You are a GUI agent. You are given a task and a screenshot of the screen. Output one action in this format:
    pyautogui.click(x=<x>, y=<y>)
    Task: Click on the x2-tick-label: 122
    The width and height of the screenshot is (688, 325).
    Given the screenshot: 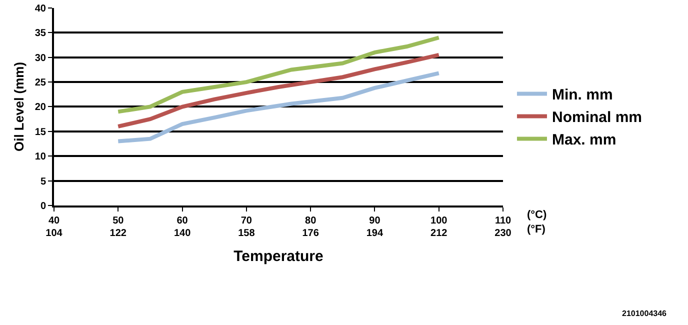 What is the action you would take?
    pyautogui.click(x=118, y=233)
    